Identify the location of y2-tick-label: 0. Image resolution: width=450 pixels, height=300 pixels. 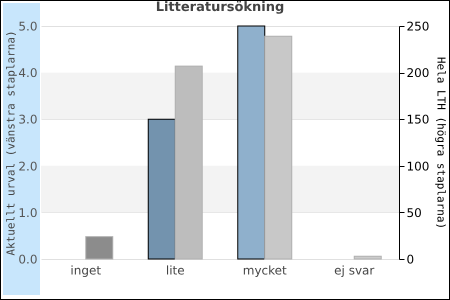
(410, 259).